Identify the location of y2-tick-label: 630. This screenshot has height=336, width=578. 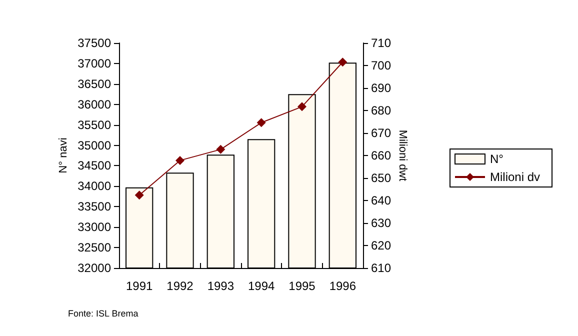
(381, 223).